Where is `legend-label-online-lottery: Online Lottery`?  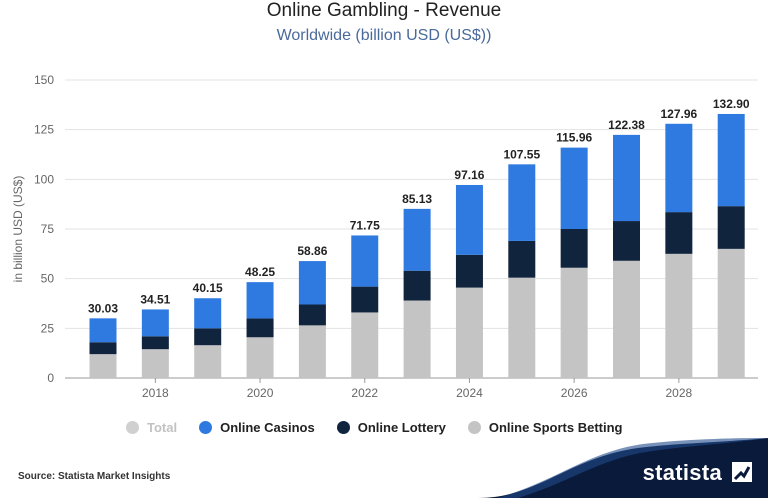
legend-label-online-lottery: Online Lottery is located at coordinates (401, 427).